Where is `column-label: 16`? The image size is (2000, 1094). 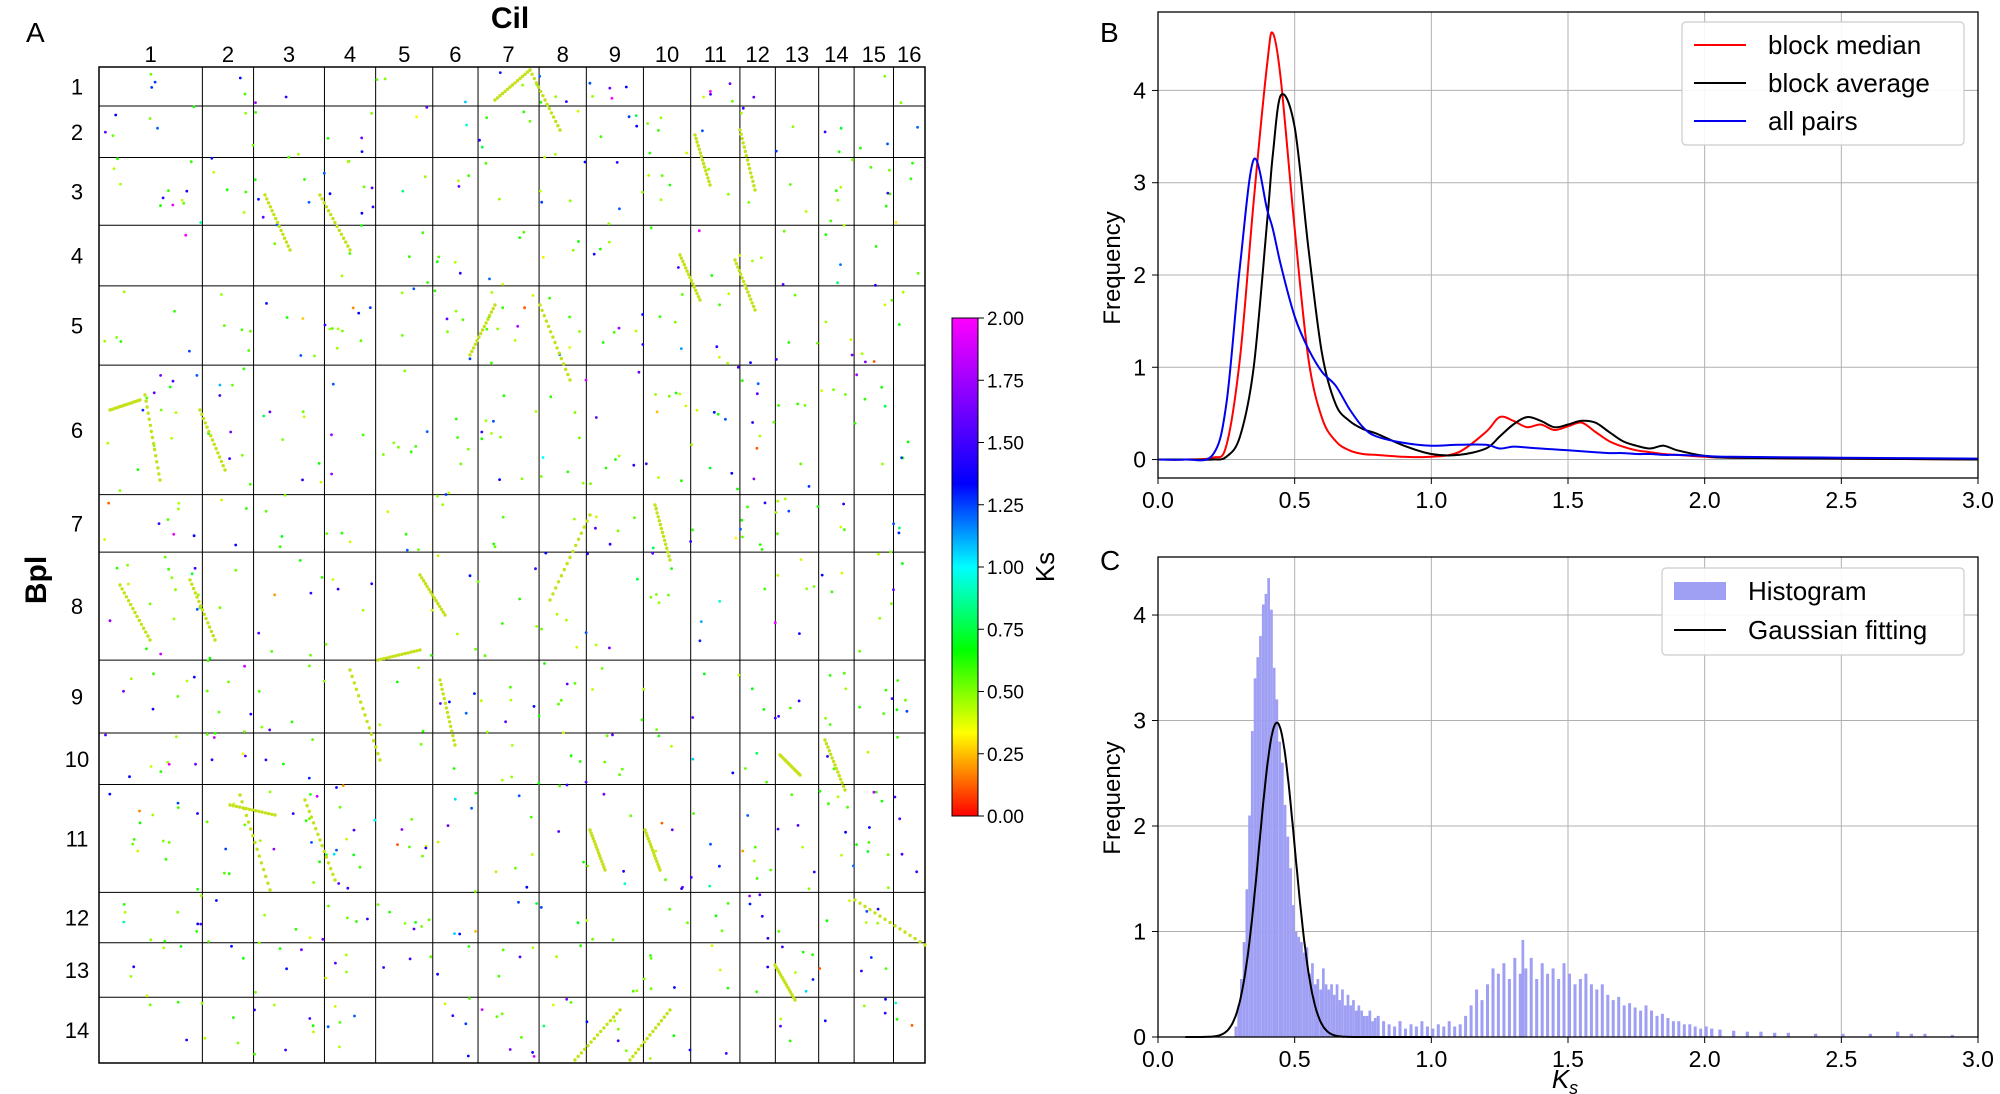
column-label: 16 is located at coordinates (909, 54).